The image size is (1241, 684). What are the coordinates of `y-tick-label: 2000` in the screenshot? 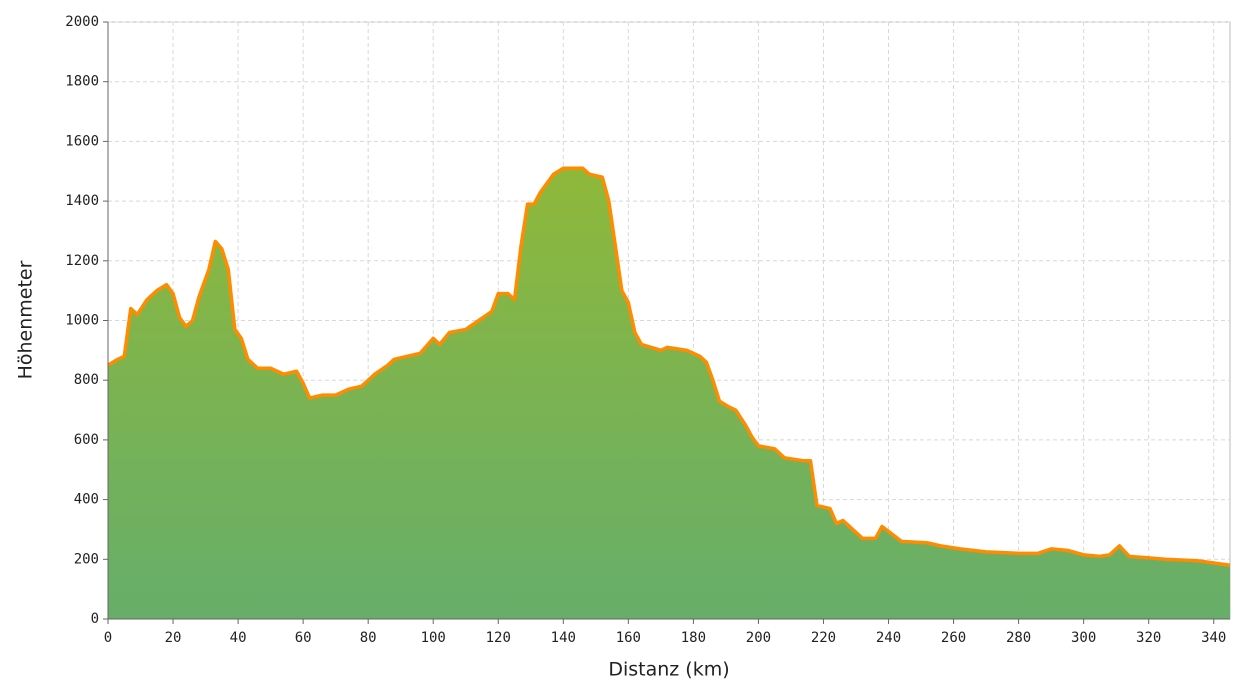 It's located at (82, 22).